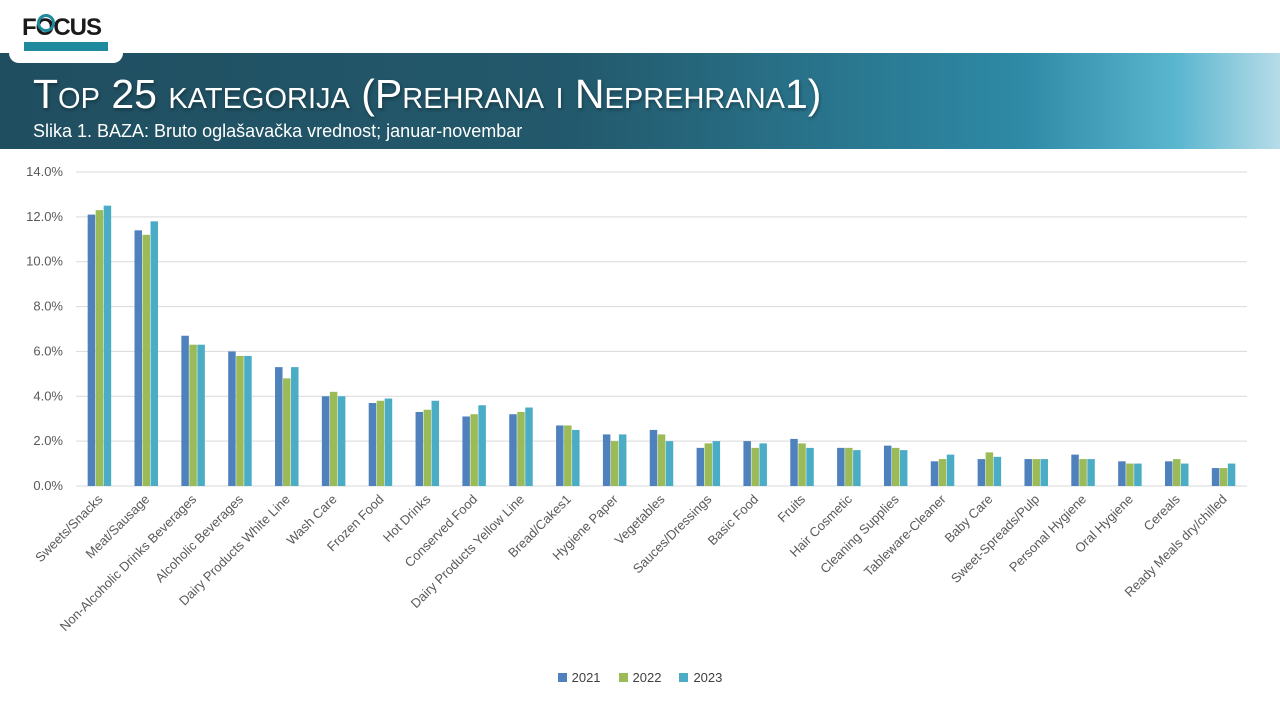  I want to click on chart-legend: 2021 2022 2023, so click(640, 677).